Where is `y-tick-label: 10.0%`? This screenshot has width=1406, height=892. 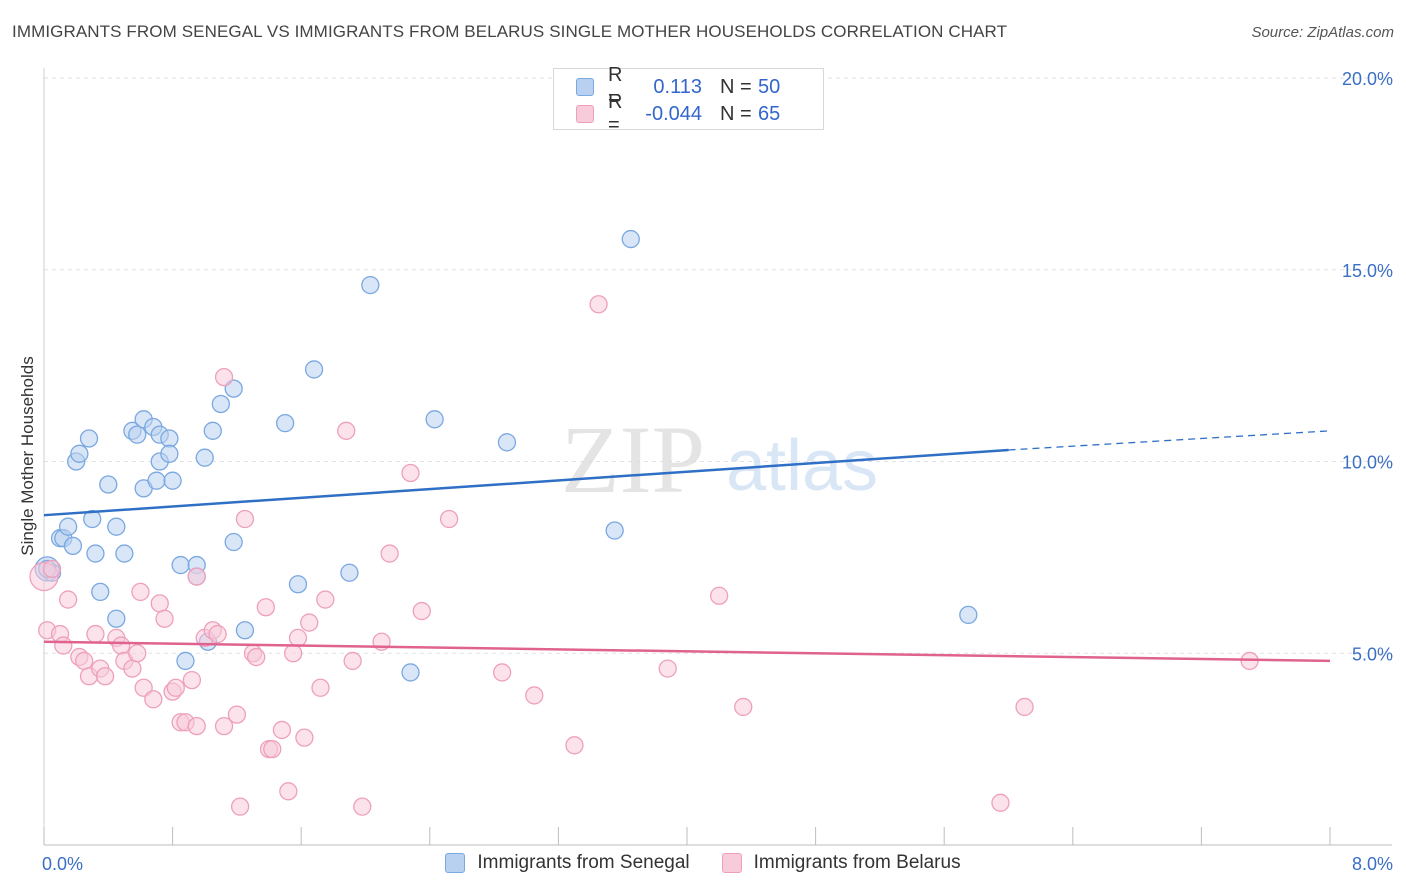
y-tick-label: 10.0% is located at coordinates (1367, 463).